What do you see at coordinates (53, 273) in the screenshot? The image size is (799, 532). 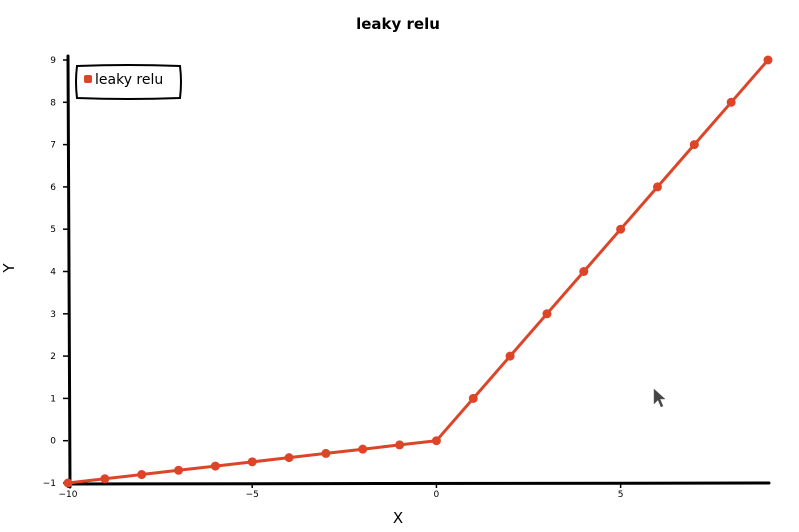 I see `y-tick-label: 4` at bounding box center [53, 273].